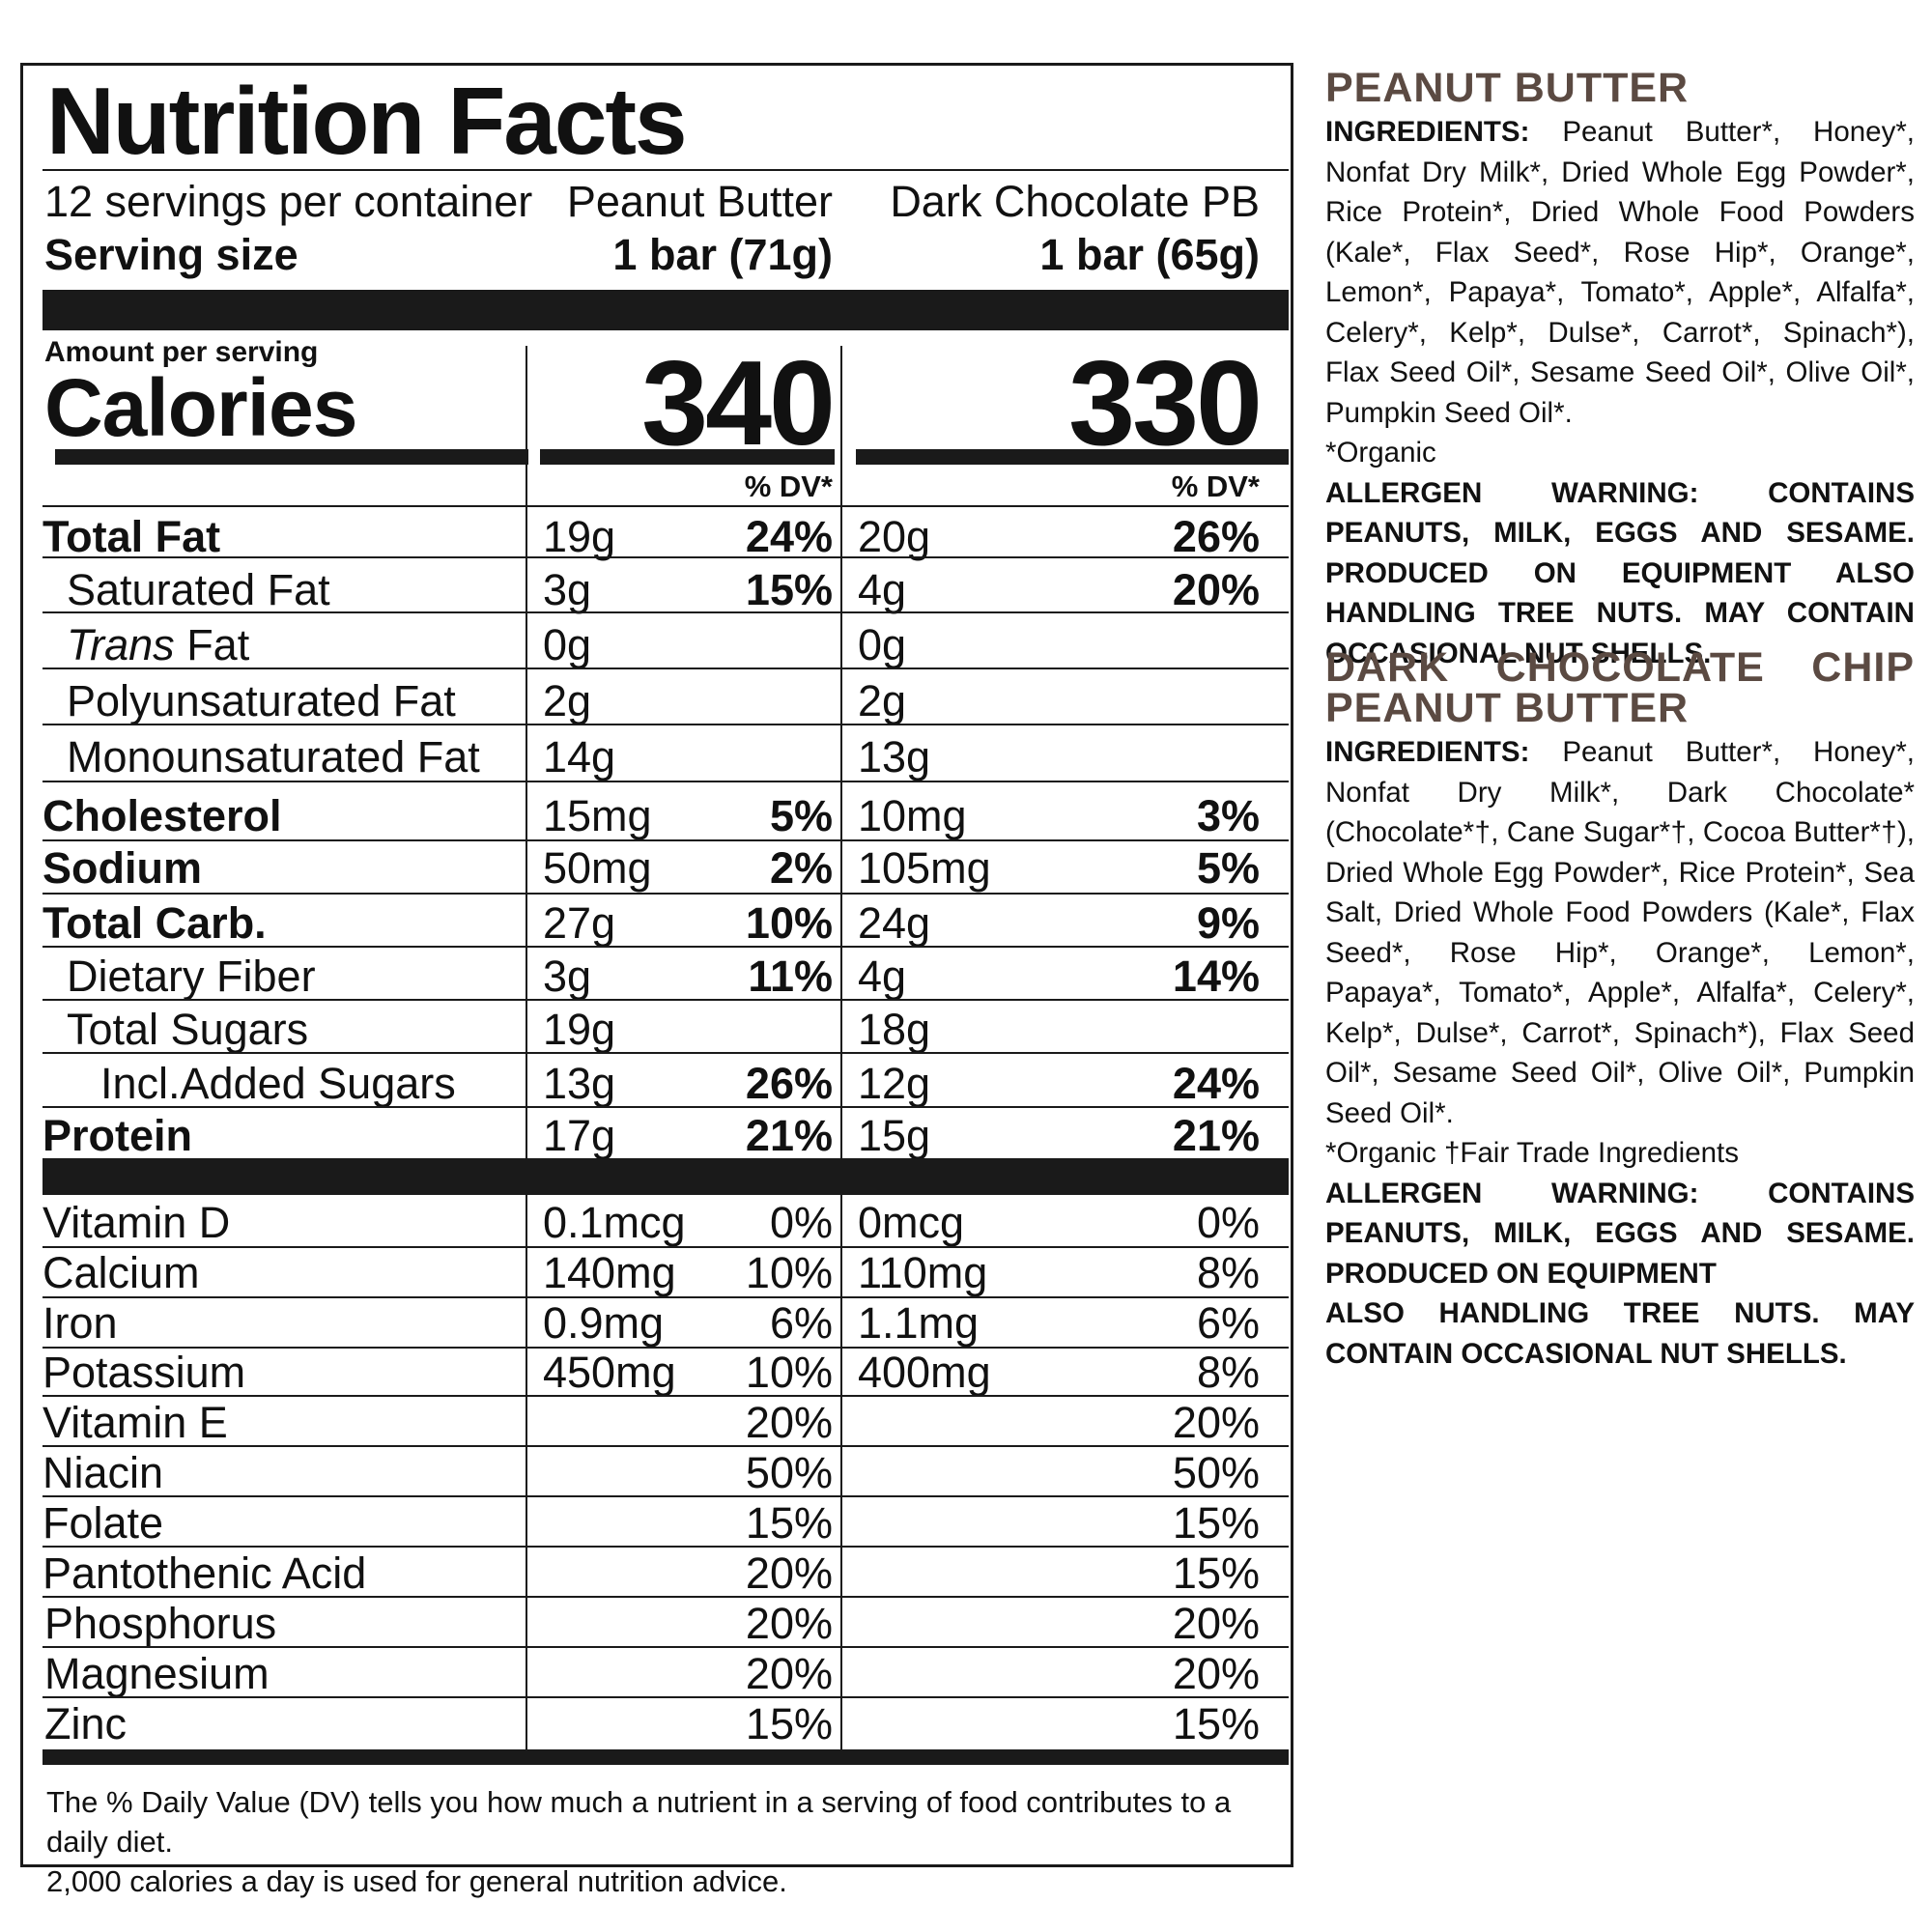  Describe the element at coordinates (155, 923) in the screenshot. I see `nutrient-name: Total Carb.` at that location.